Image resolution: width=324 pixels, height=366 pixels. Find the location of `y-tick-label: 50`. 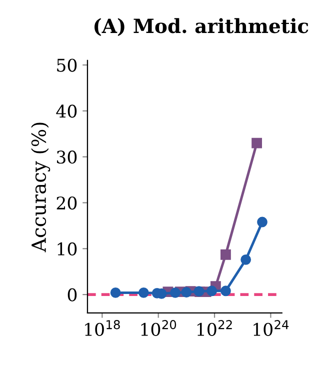

y-tick-label: 50 is located at coordinates (67, 65).